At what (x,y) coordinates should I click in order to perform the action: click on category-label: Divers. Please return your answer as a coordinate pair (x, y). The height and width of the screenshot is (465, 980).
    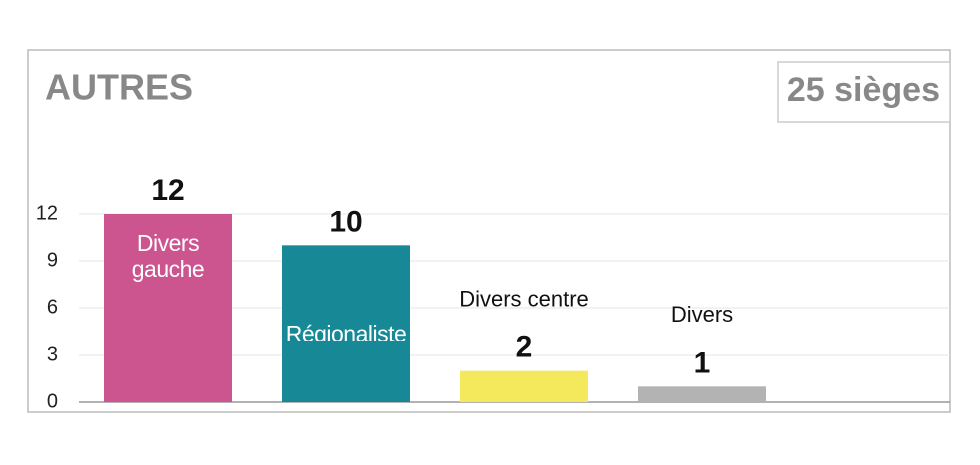
    Looking at the image, I should click on (702, 314).